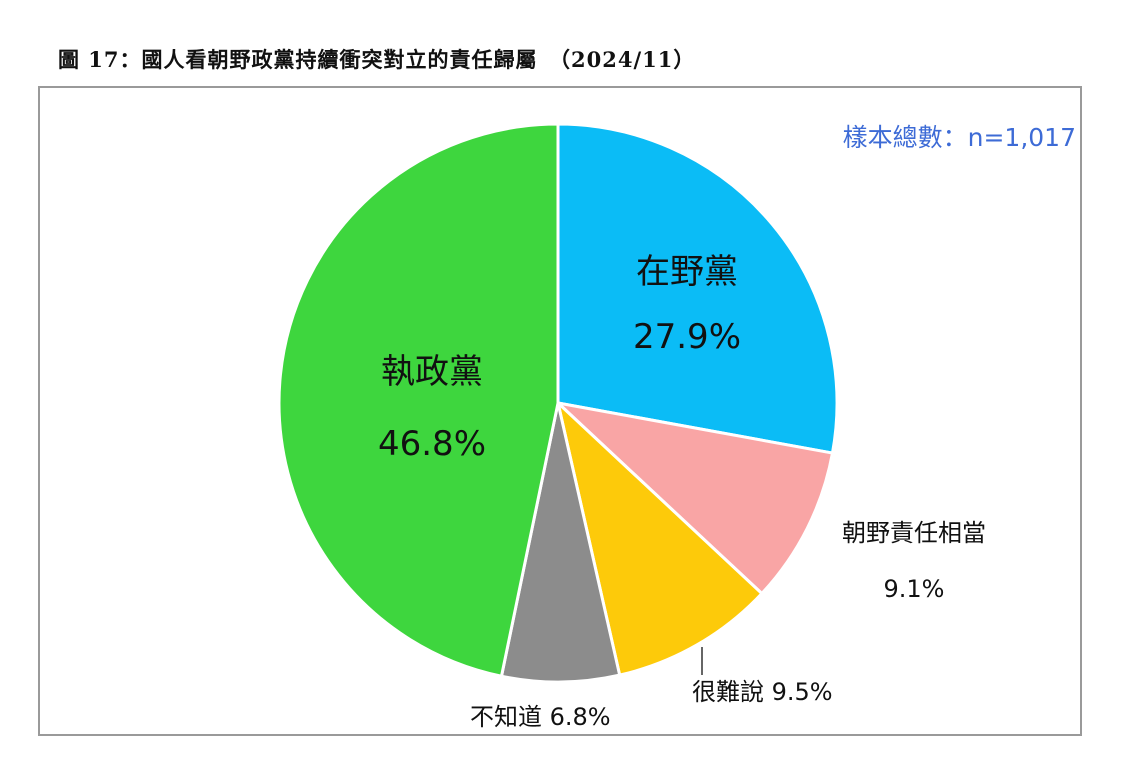  What do you see at coordinates (914, 533) in the screenshot?
I see `slice-label: 朝野責任相當` at bounding box center [914, 533].